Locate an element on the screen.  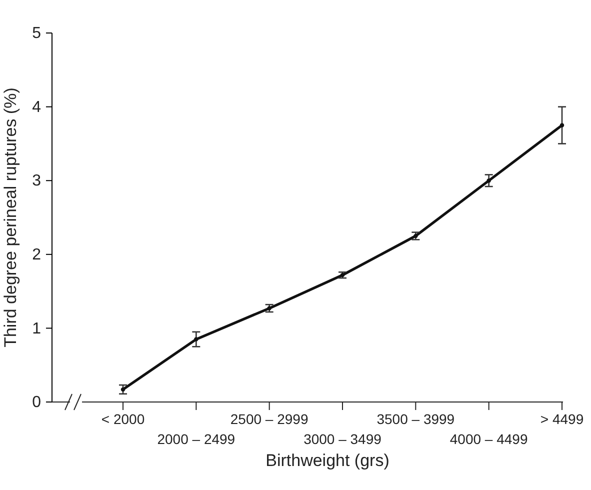
y-tick-label: 0 is located at coordinates (37, 403).